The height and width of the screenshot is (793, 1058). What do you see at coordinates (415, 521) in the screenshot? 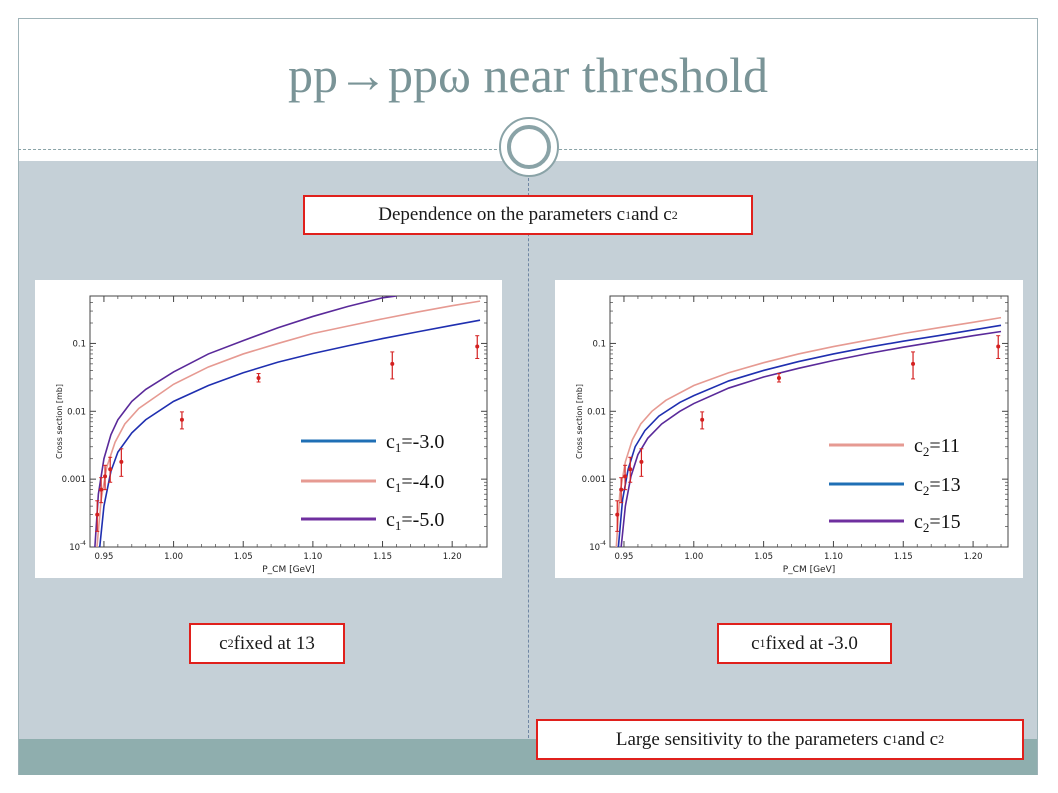
I see `legend-label: c1=-5.0` at bounding box center [415, 521].